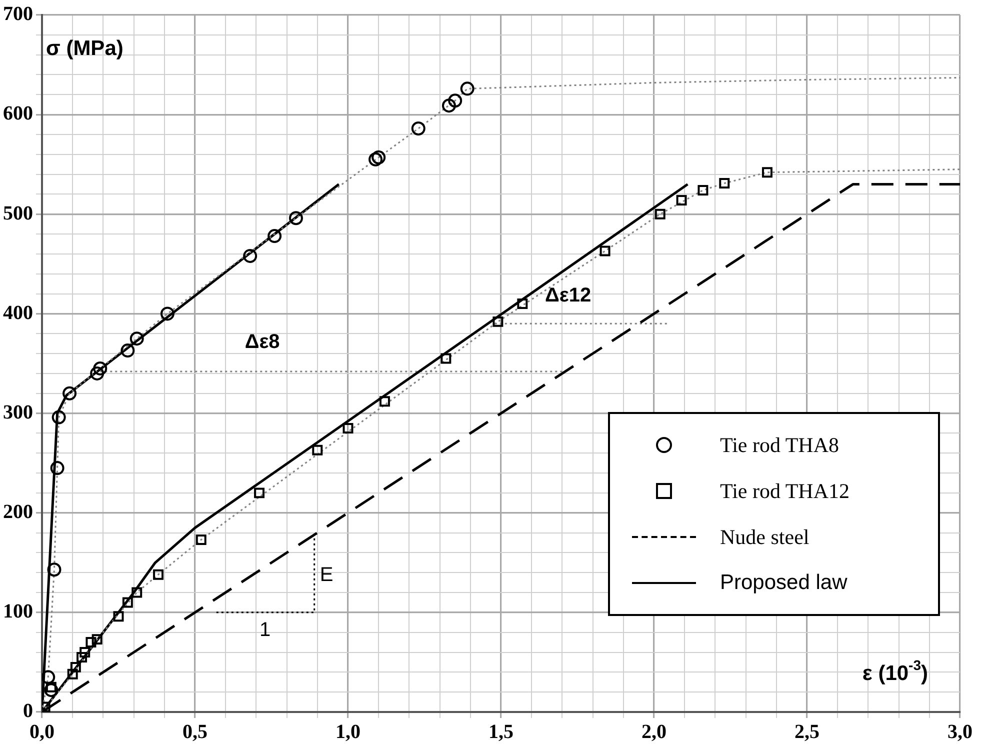  What do you see at coordinates (195, 732) in the screenshot?
I see `x-tick-label: 0,5` at bounding box center [195, 732].